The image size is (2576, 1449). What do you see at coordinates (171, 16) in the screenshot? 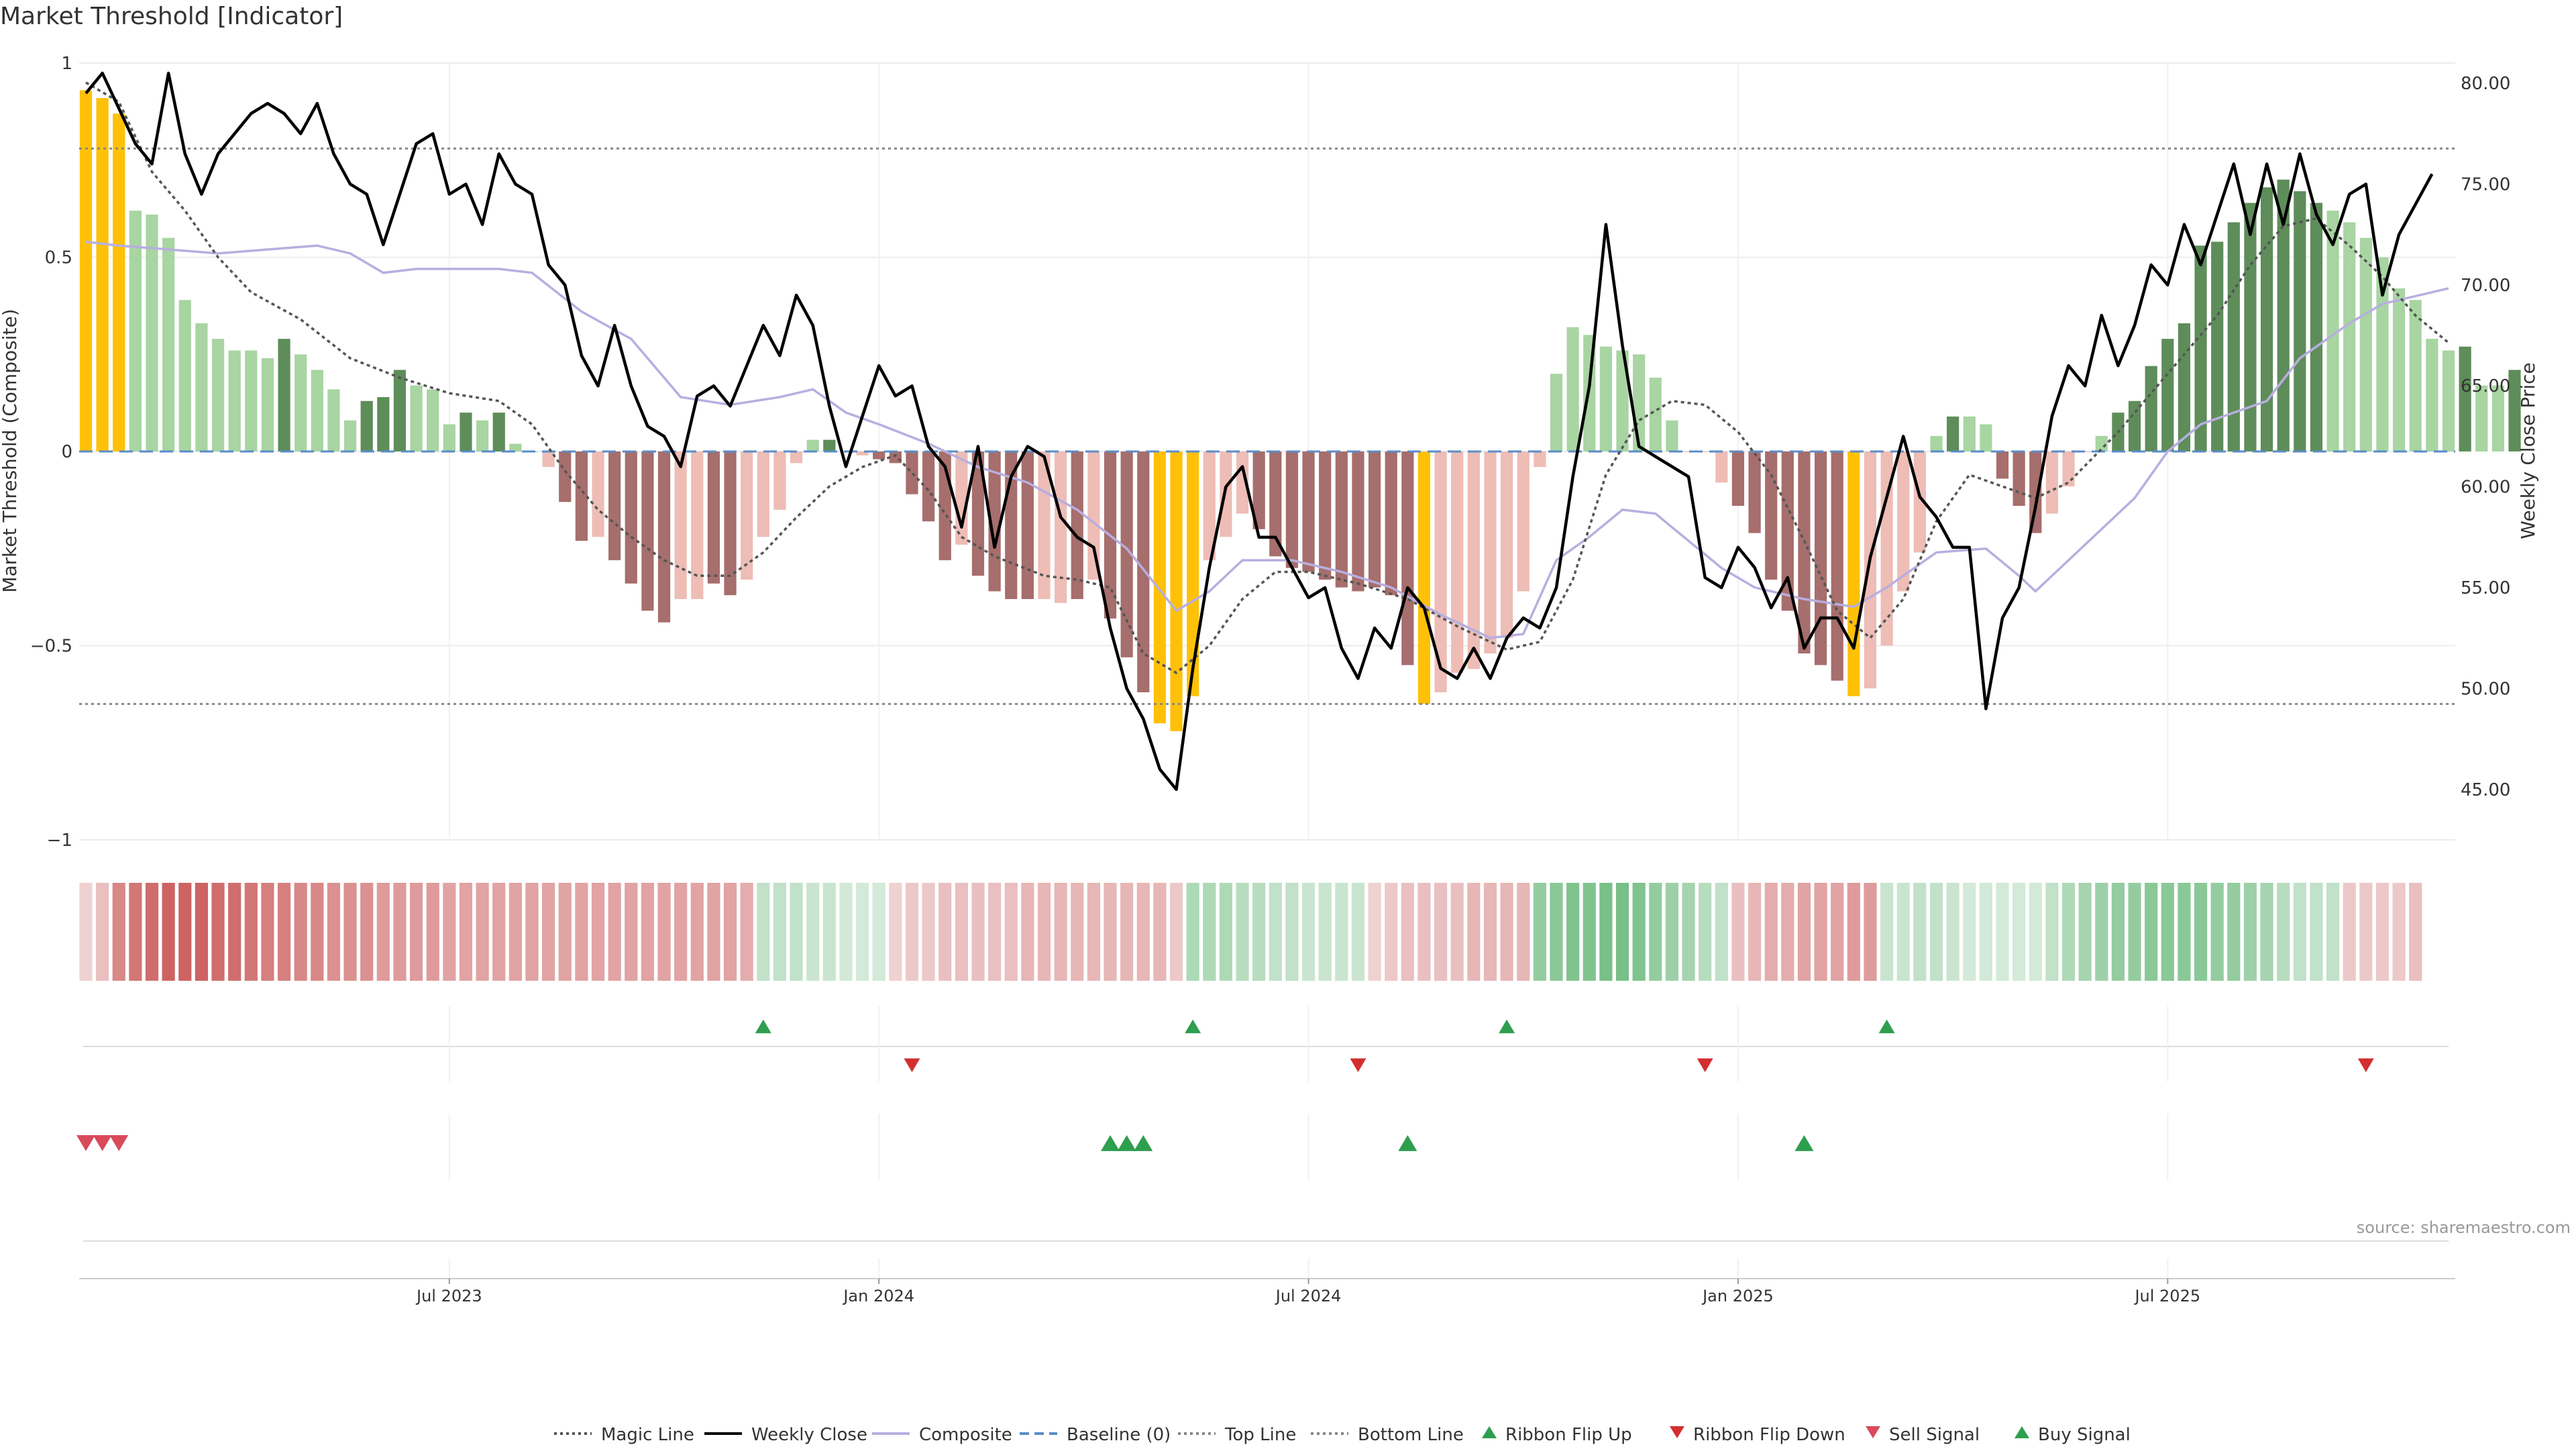
I see `page-title: Market Threshold [Indicator]` at bounding box center [171, 16].